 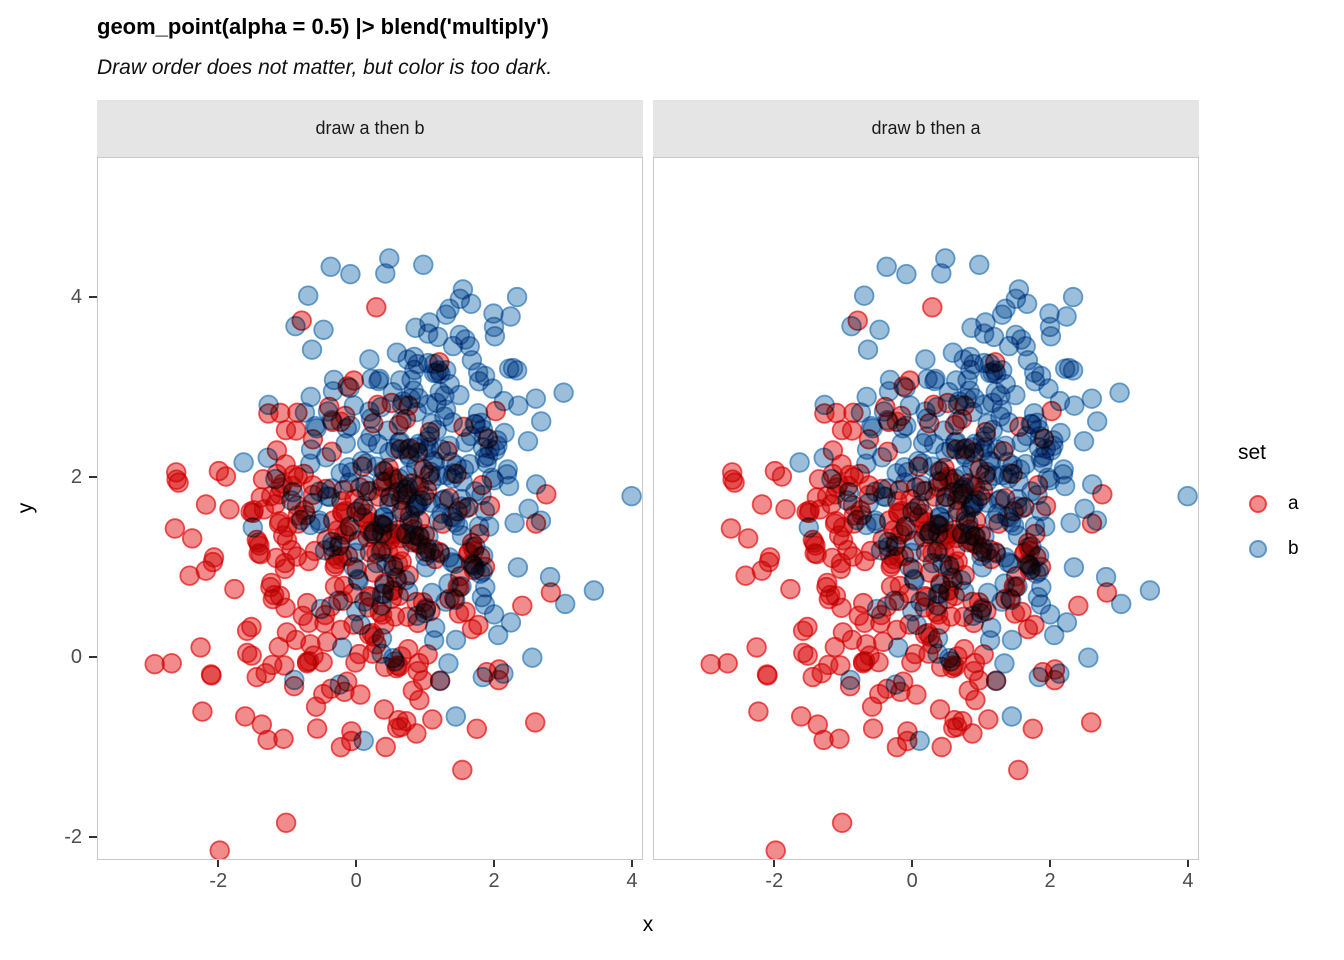 I want to click on y-tick-mark, so click(x=93, y=297).